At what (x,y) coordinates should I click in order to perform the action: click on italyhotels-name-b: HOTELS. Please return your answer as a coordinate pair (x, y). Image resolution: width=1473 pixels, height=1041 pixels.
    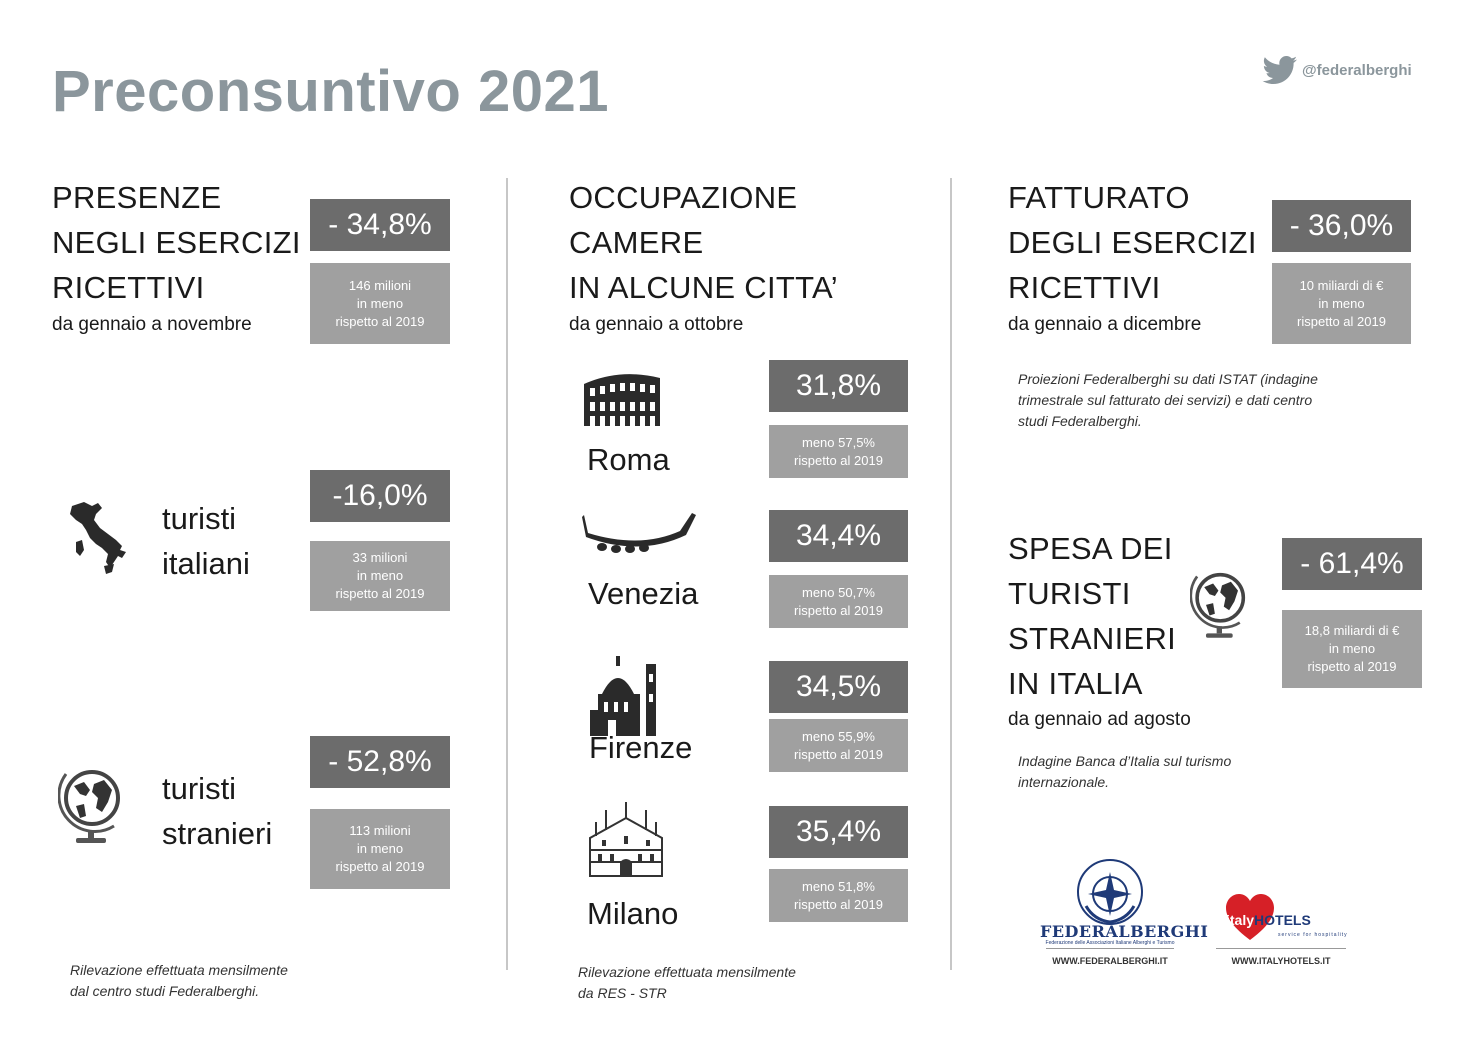
    Looking at the image, I should click on (1282, 920).